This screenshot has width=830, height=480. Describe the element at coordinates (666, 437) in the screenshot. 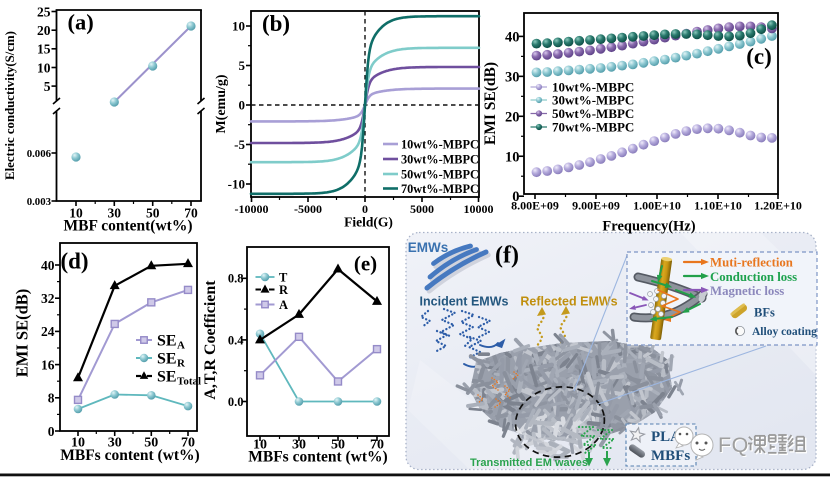

I see `svg-text: PLA` at that location.